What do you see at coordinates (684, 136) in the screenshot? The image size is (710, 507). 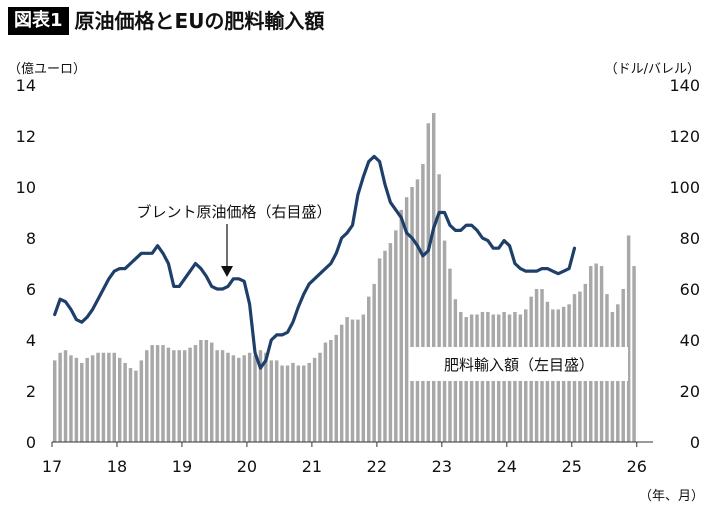 I see `right-tick-label: 120` at bounding box center [684, 136].